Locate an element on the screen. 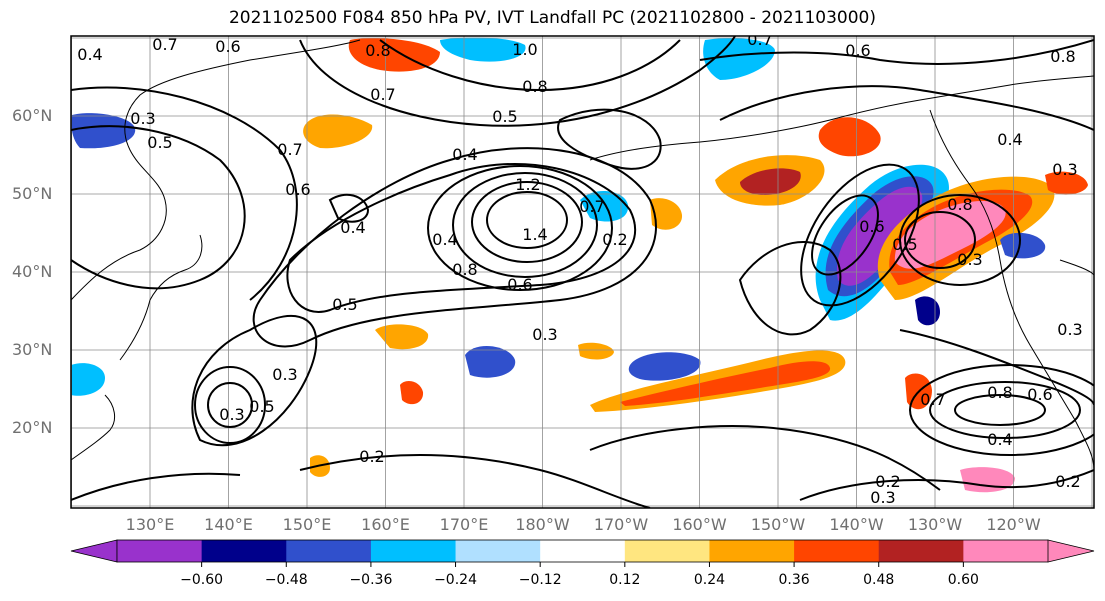 This screenshot has width=1105, height=601. latitude-label: 30°N is located at coordinates (32, 349).